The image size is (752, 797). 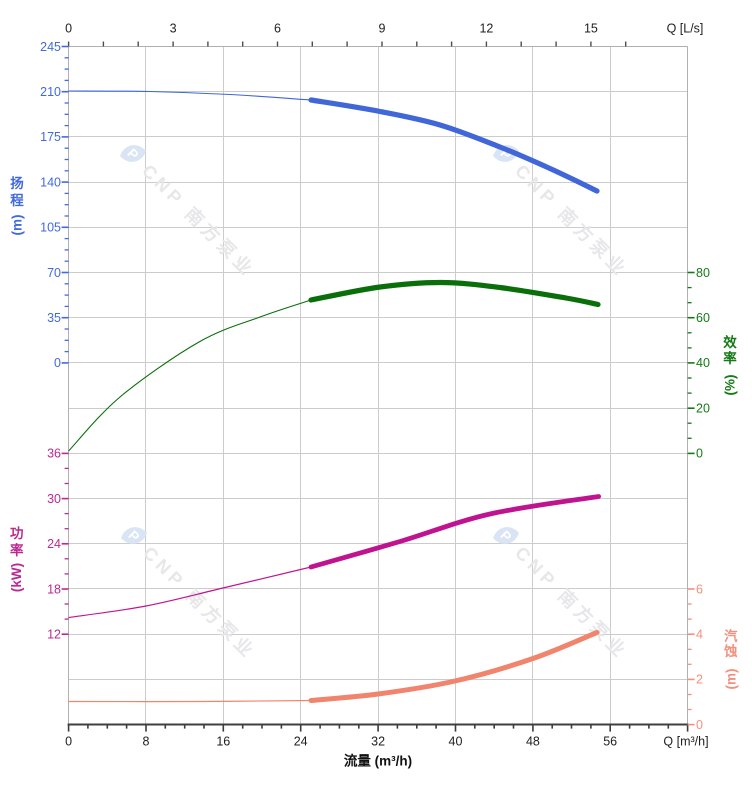 What do you see at coordinates (50, 47) in the screenshot?
I see `svg-text: 245` at bounding box center [50, 47].